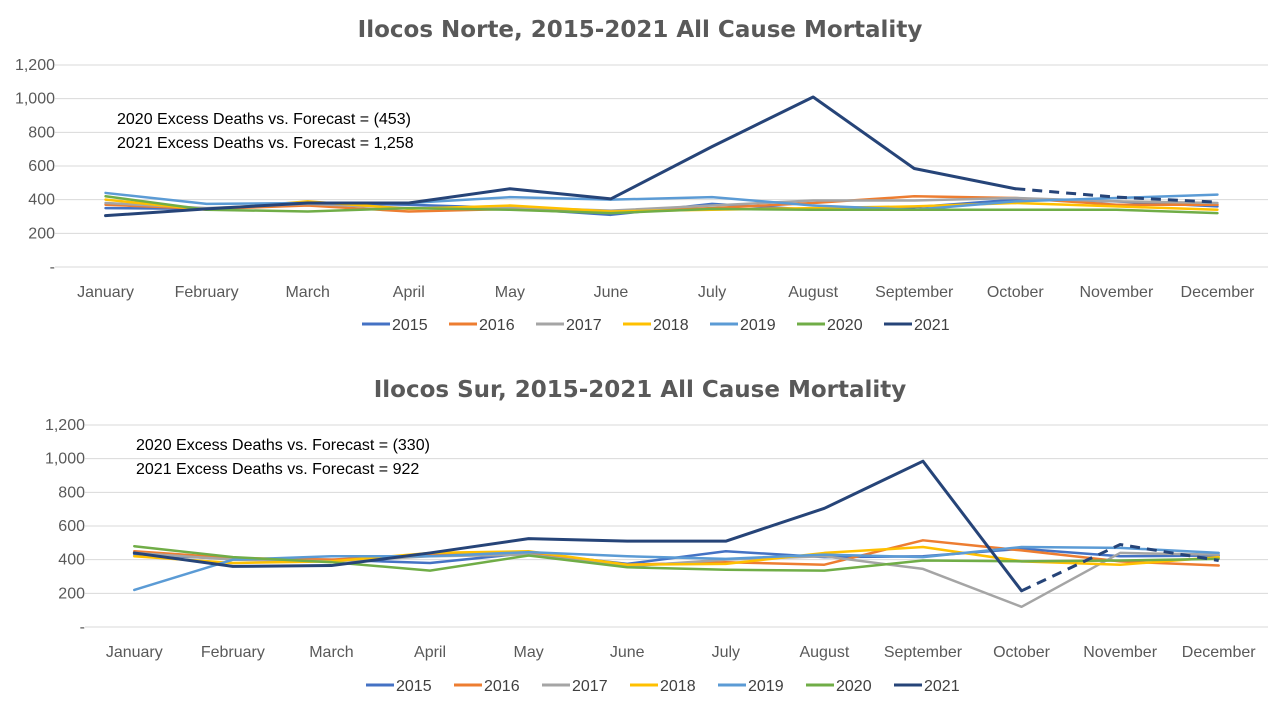  What do you see at coordinates (678, 686) in the screenshot?
I see `legend-label-2018: 2018` at bounding box center [678, 686].